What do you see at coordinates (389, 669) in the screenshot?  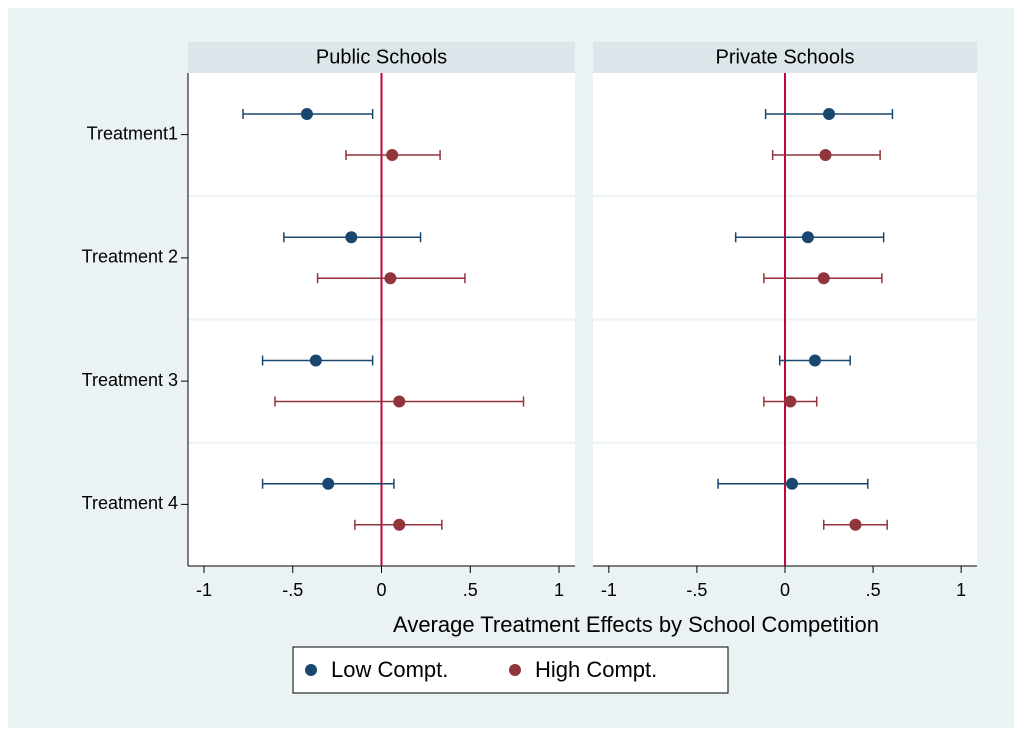 I see `legend-label: Low Compt.` at bounding box center [389, 669].